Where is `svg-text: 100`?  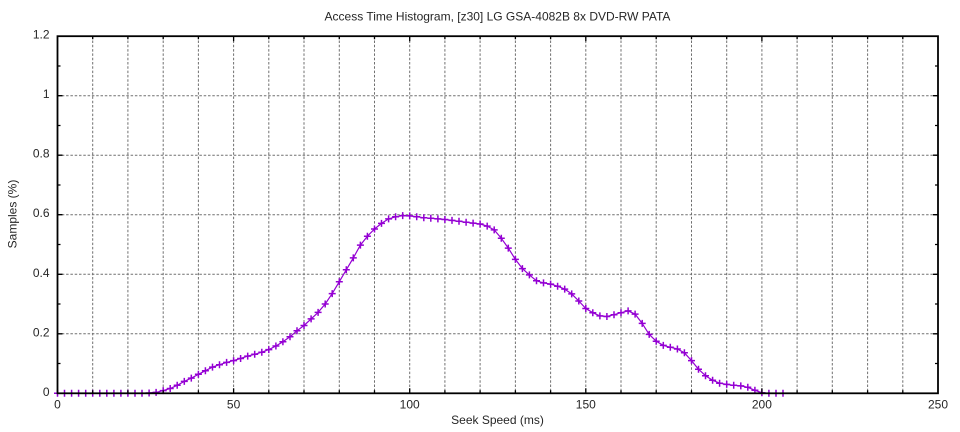 svg-text: 100 is located at coordinates (410, 404).